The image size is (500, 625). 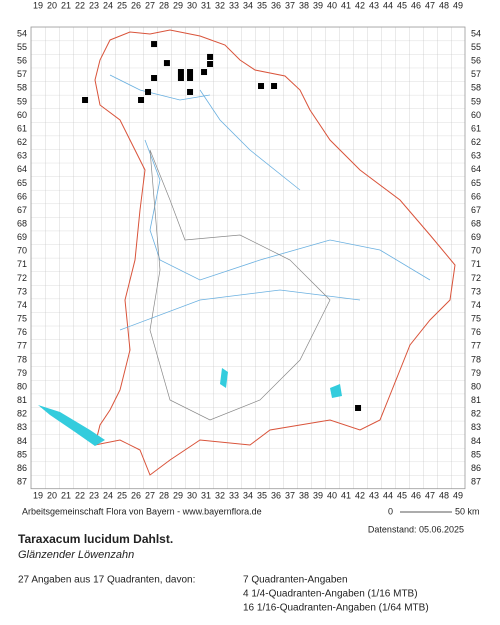 I want to click on column-label: 28, so click(x=164, y=495).